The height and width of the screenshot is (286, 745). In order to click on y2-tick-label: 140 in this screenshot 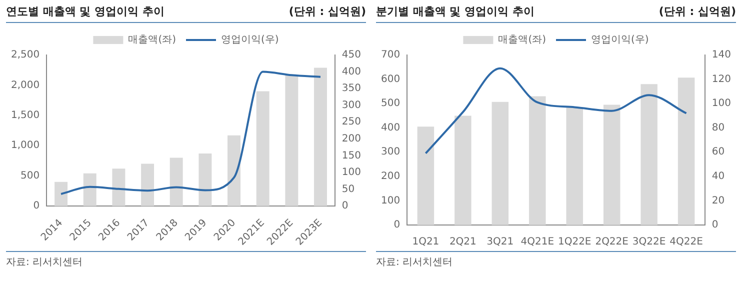, I will do `click(722, 55)`.